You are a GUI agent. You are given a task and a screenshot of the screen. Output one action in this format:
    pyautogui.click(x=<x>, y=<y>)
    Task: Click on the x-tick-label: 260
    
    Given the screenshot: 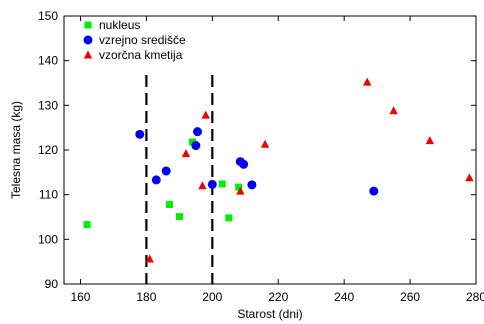 What is the action you would take?
    pyautogui.click(x=410, y=297)
    